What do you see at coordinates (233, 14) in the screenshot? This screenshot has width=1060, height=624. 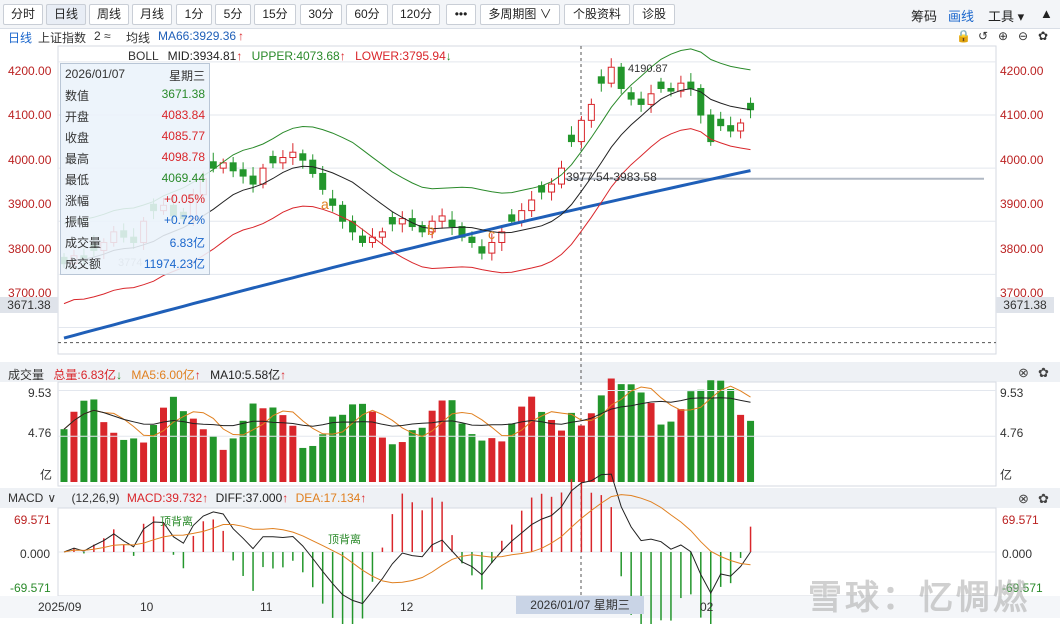 I see `tab-5min: 5分` at bounding box center [233, 14].